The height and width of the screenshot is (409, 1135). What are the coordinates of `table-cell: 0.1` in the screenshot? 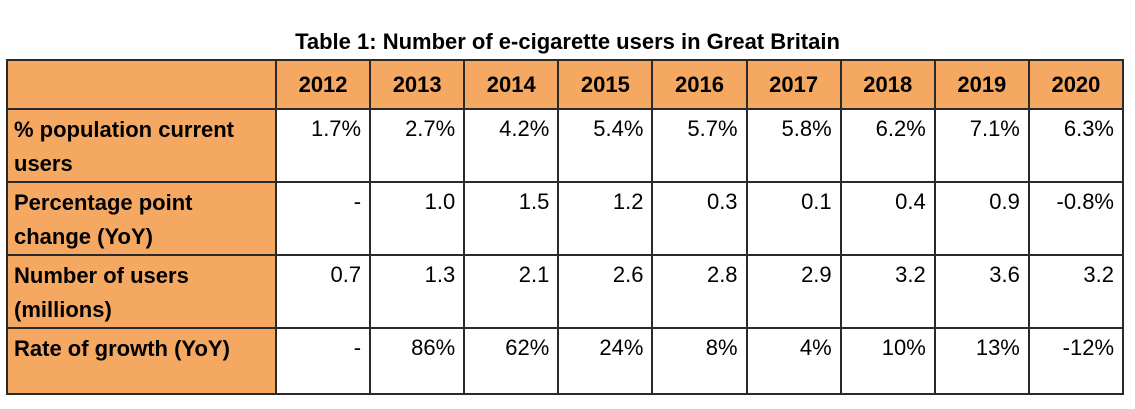 It's located at (793, 218).